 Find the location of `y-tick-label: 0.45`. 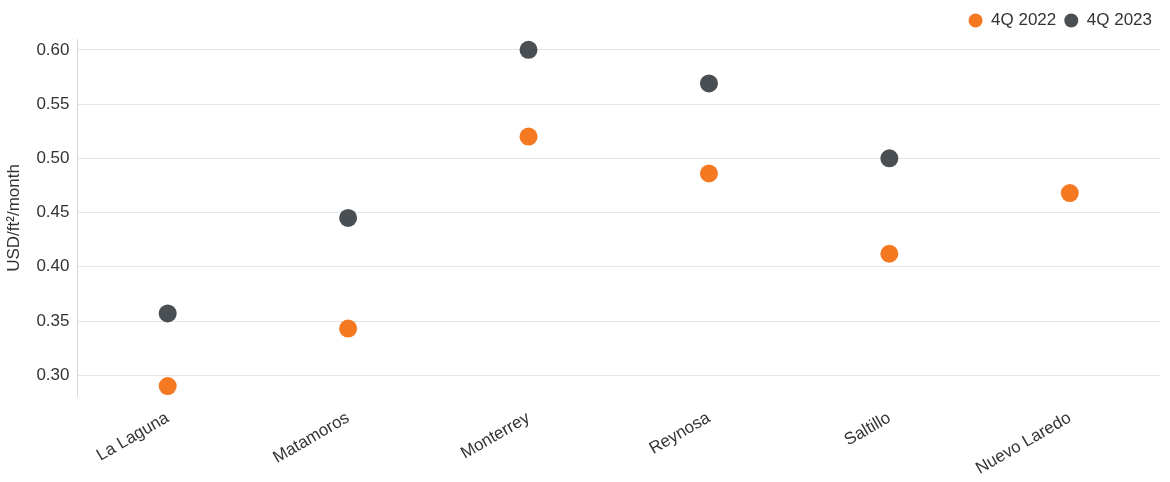

y-tick-label: 0.45 is located at coordinates (53, 212).